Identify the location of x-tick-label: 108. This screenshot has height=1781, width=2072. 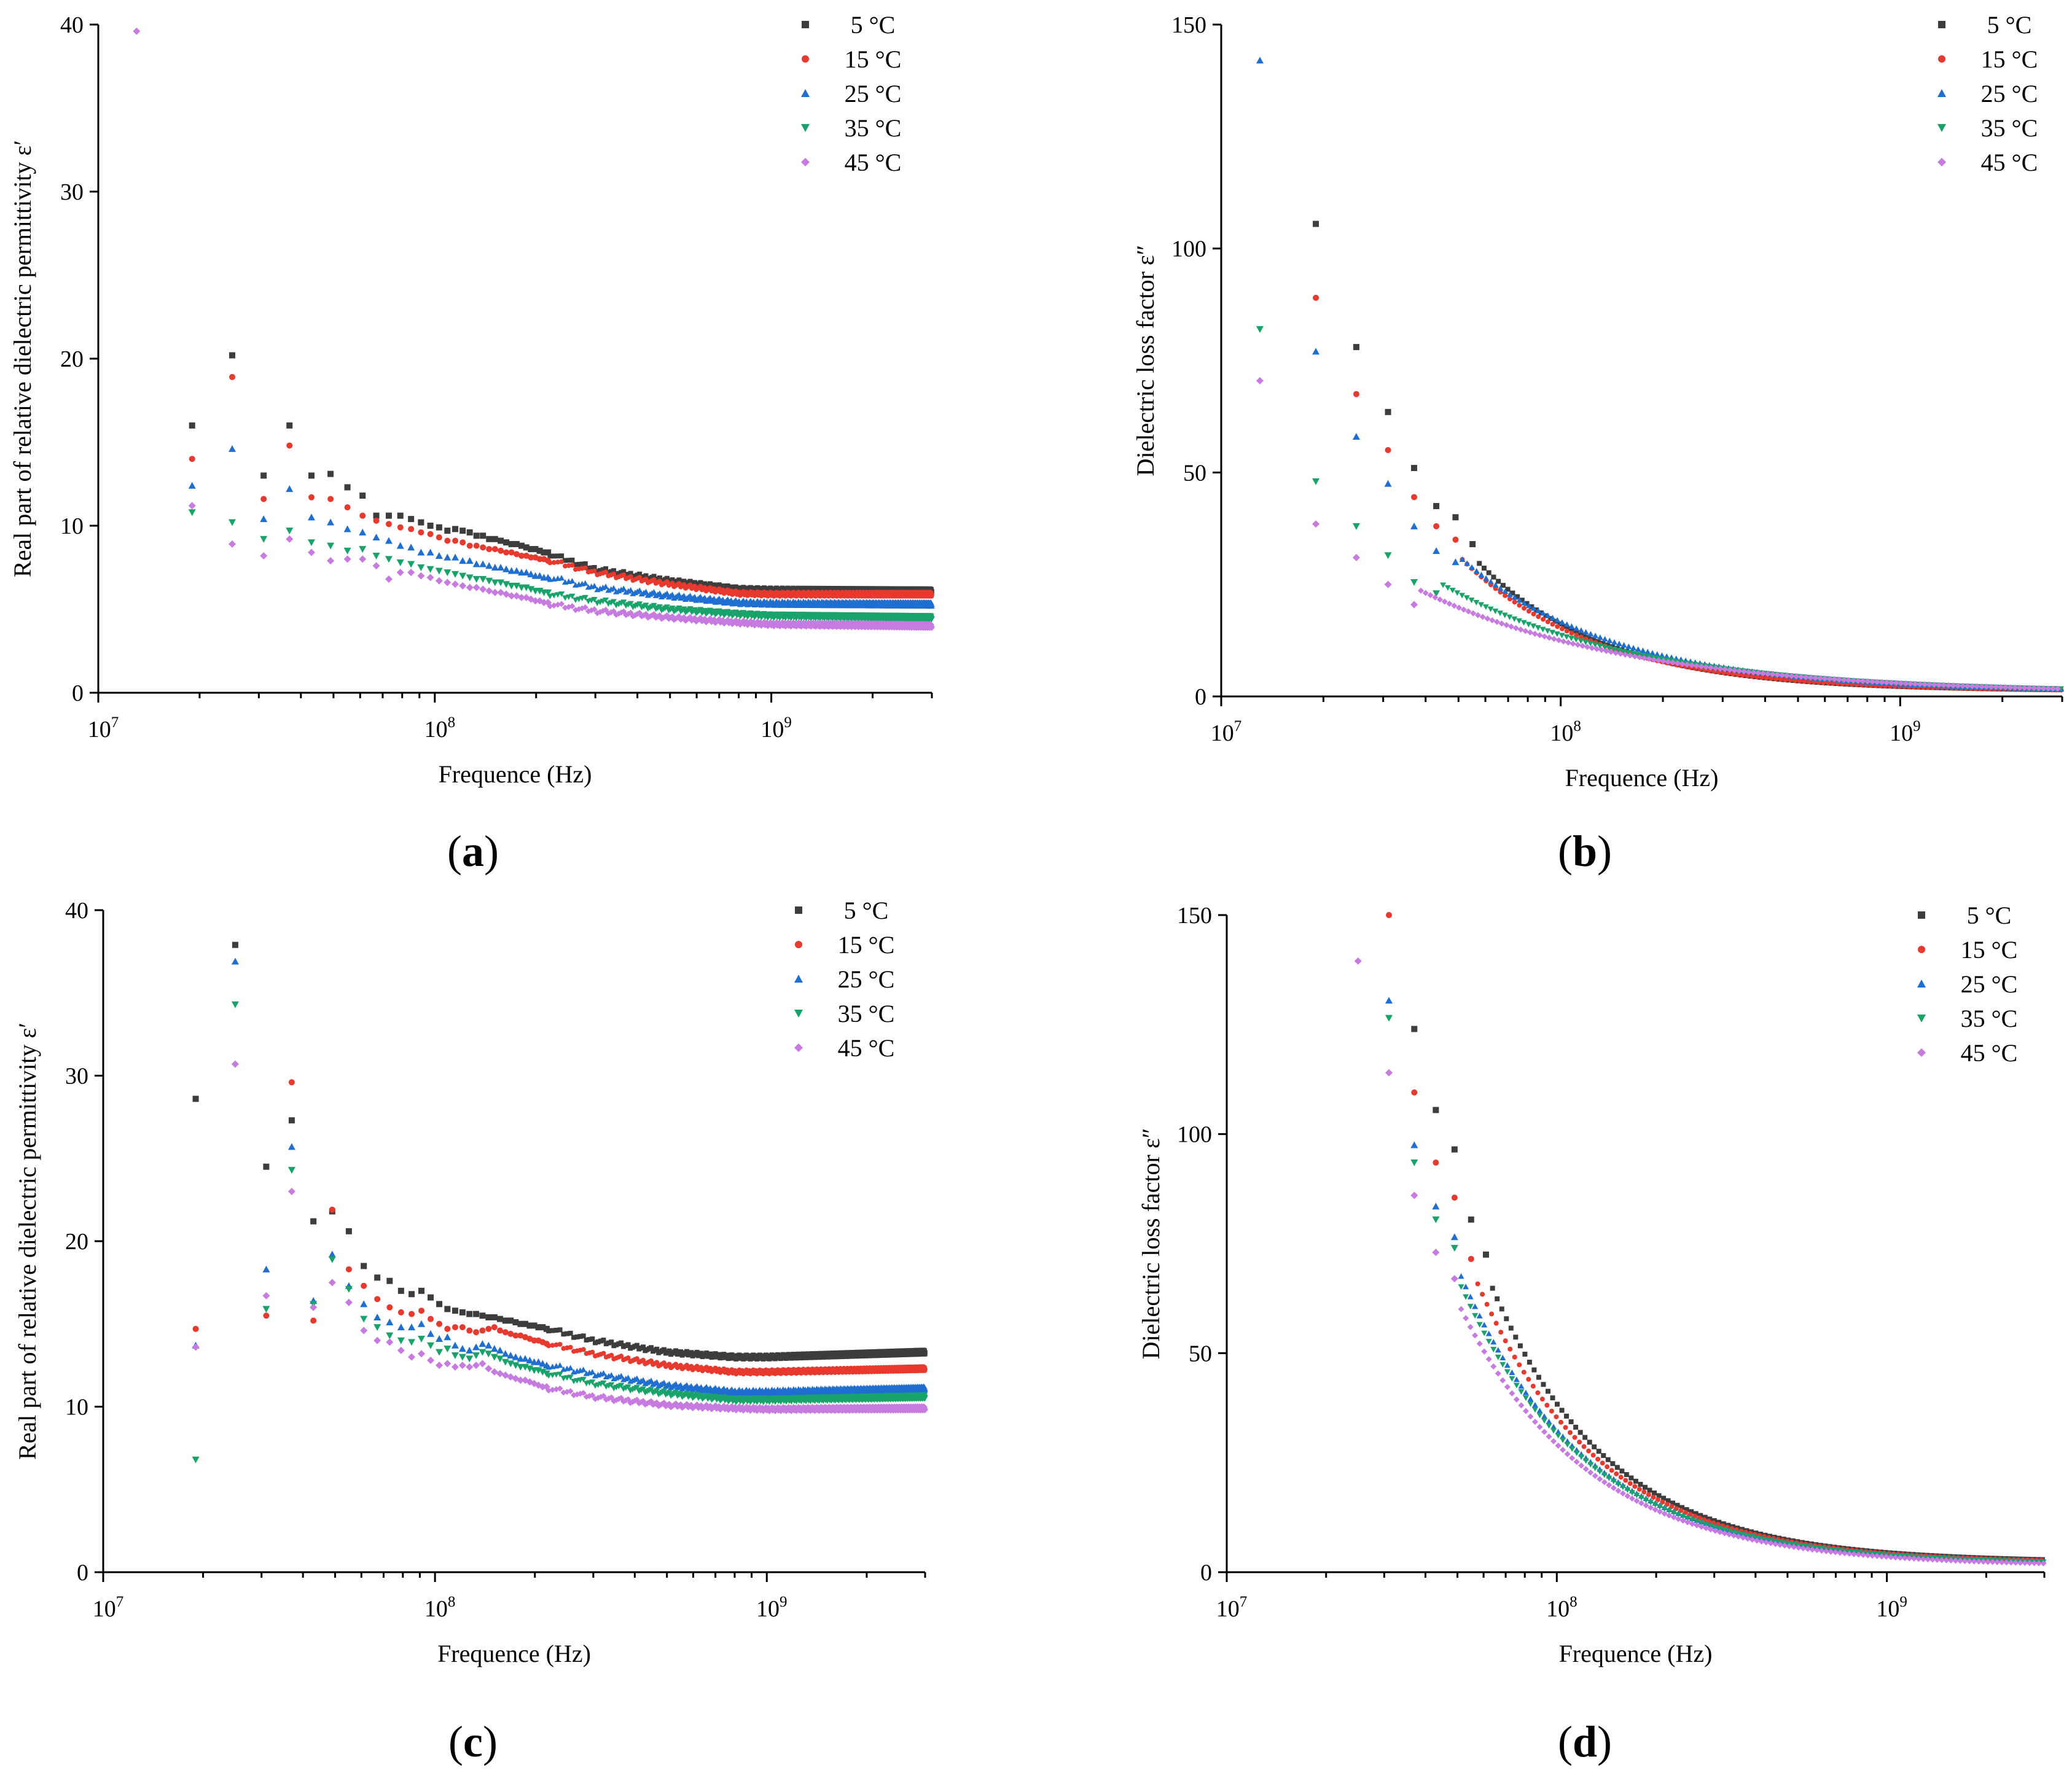
(1565, 732).